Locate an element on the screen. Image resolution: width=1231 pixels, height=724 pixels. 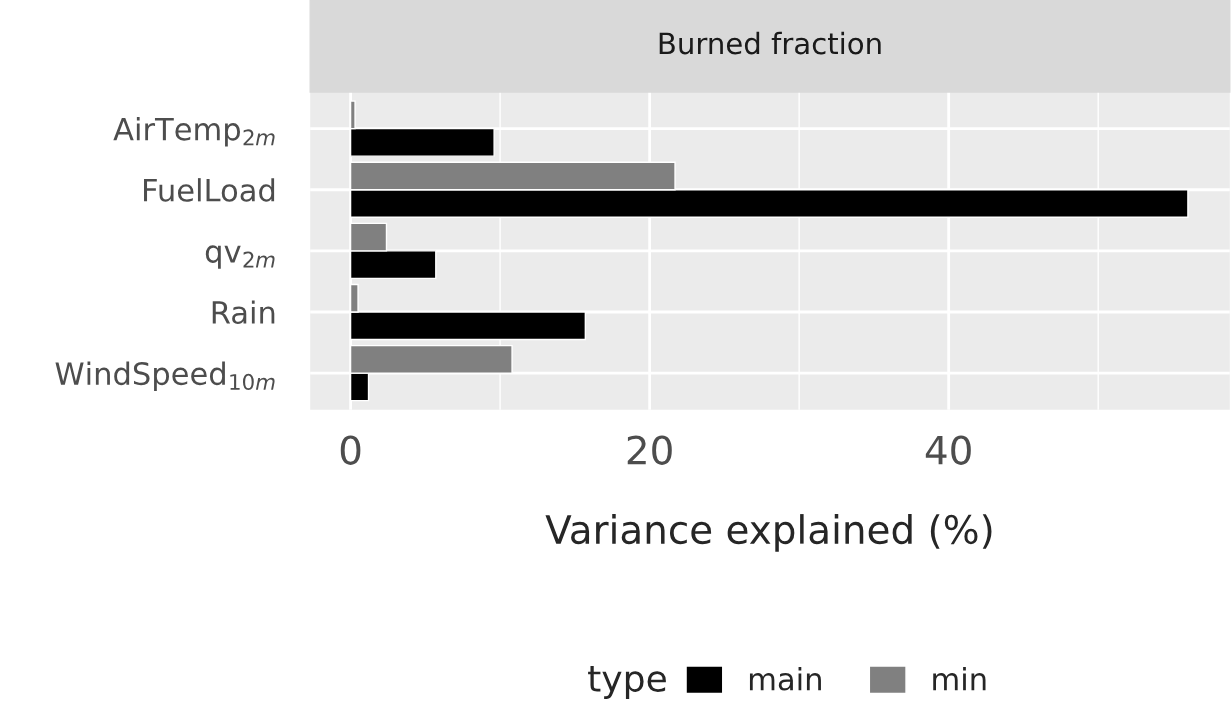
legend-label: min is located at coordinates (959, 678).